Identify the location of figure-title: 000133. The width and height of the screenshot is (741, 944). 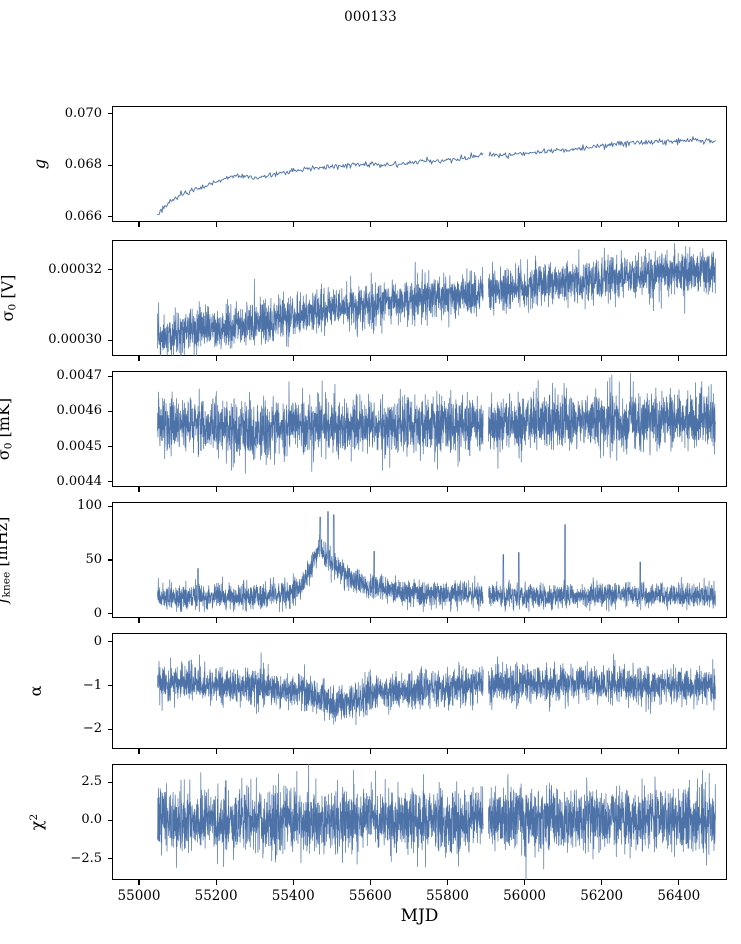
(370, 17).